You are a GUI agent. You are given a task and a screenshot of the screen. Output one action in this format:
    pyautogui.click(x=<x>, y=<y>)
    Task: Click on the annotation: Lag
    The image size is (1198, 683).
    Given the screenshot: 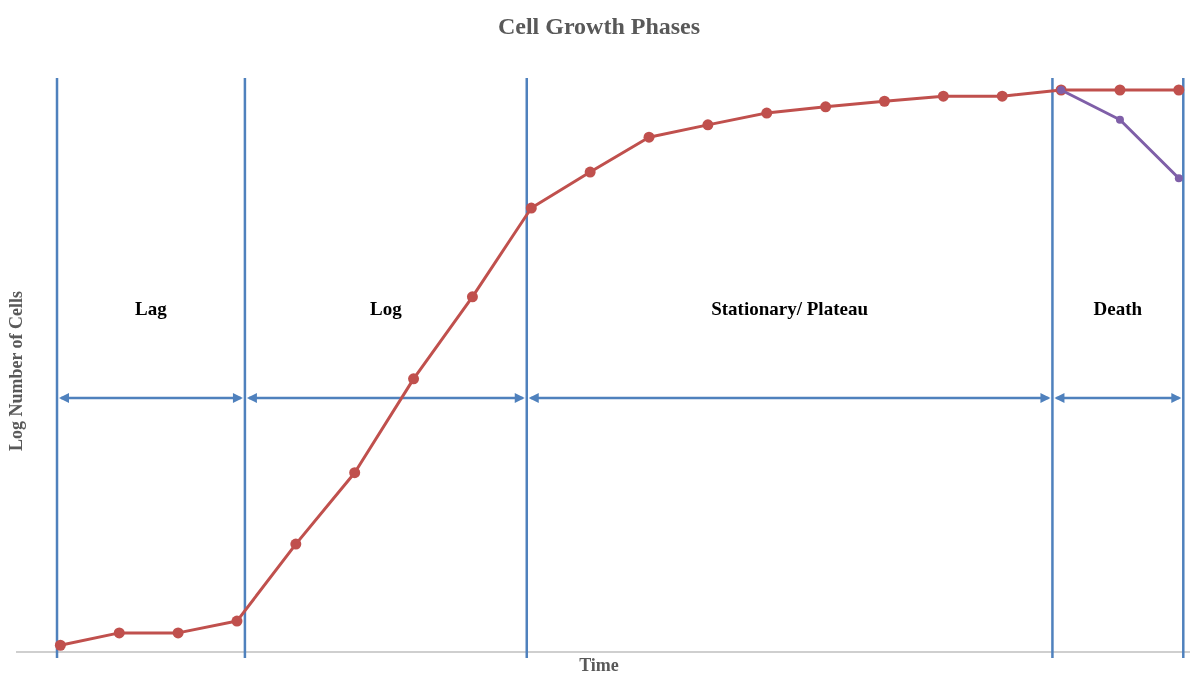 What is the action you would take?
    pyautogui.click(x=151, y=308)
    